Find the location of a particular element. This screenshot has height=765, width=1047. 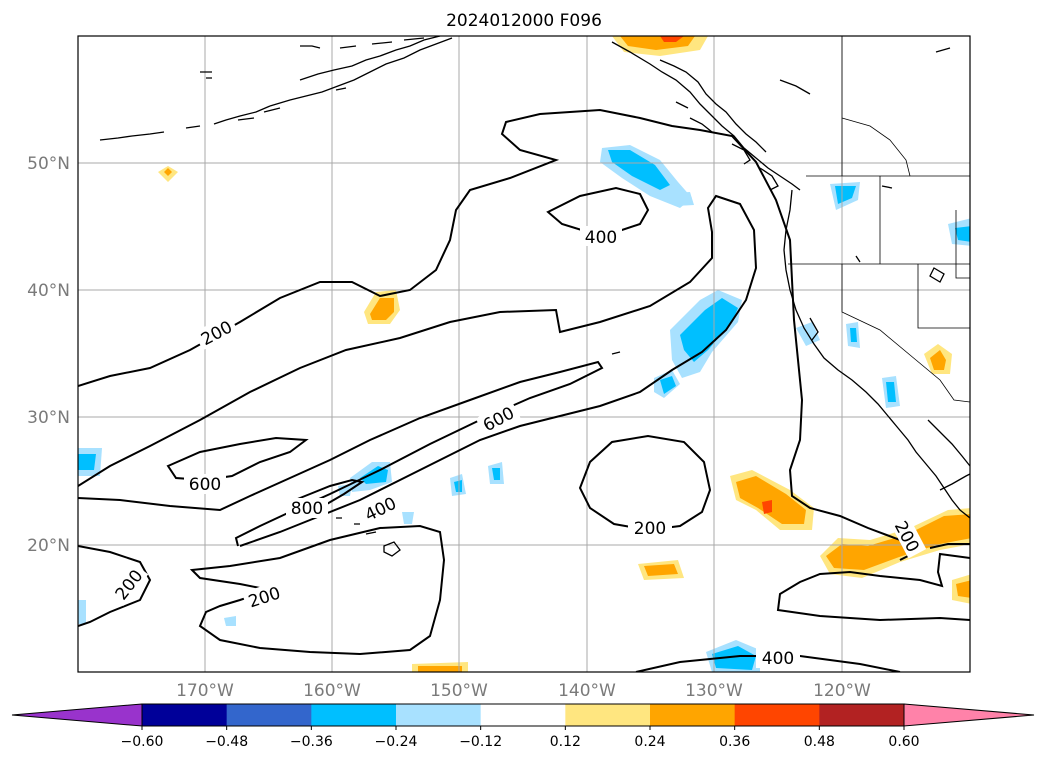

colorbar-frame is located at coordinates (523, 715).